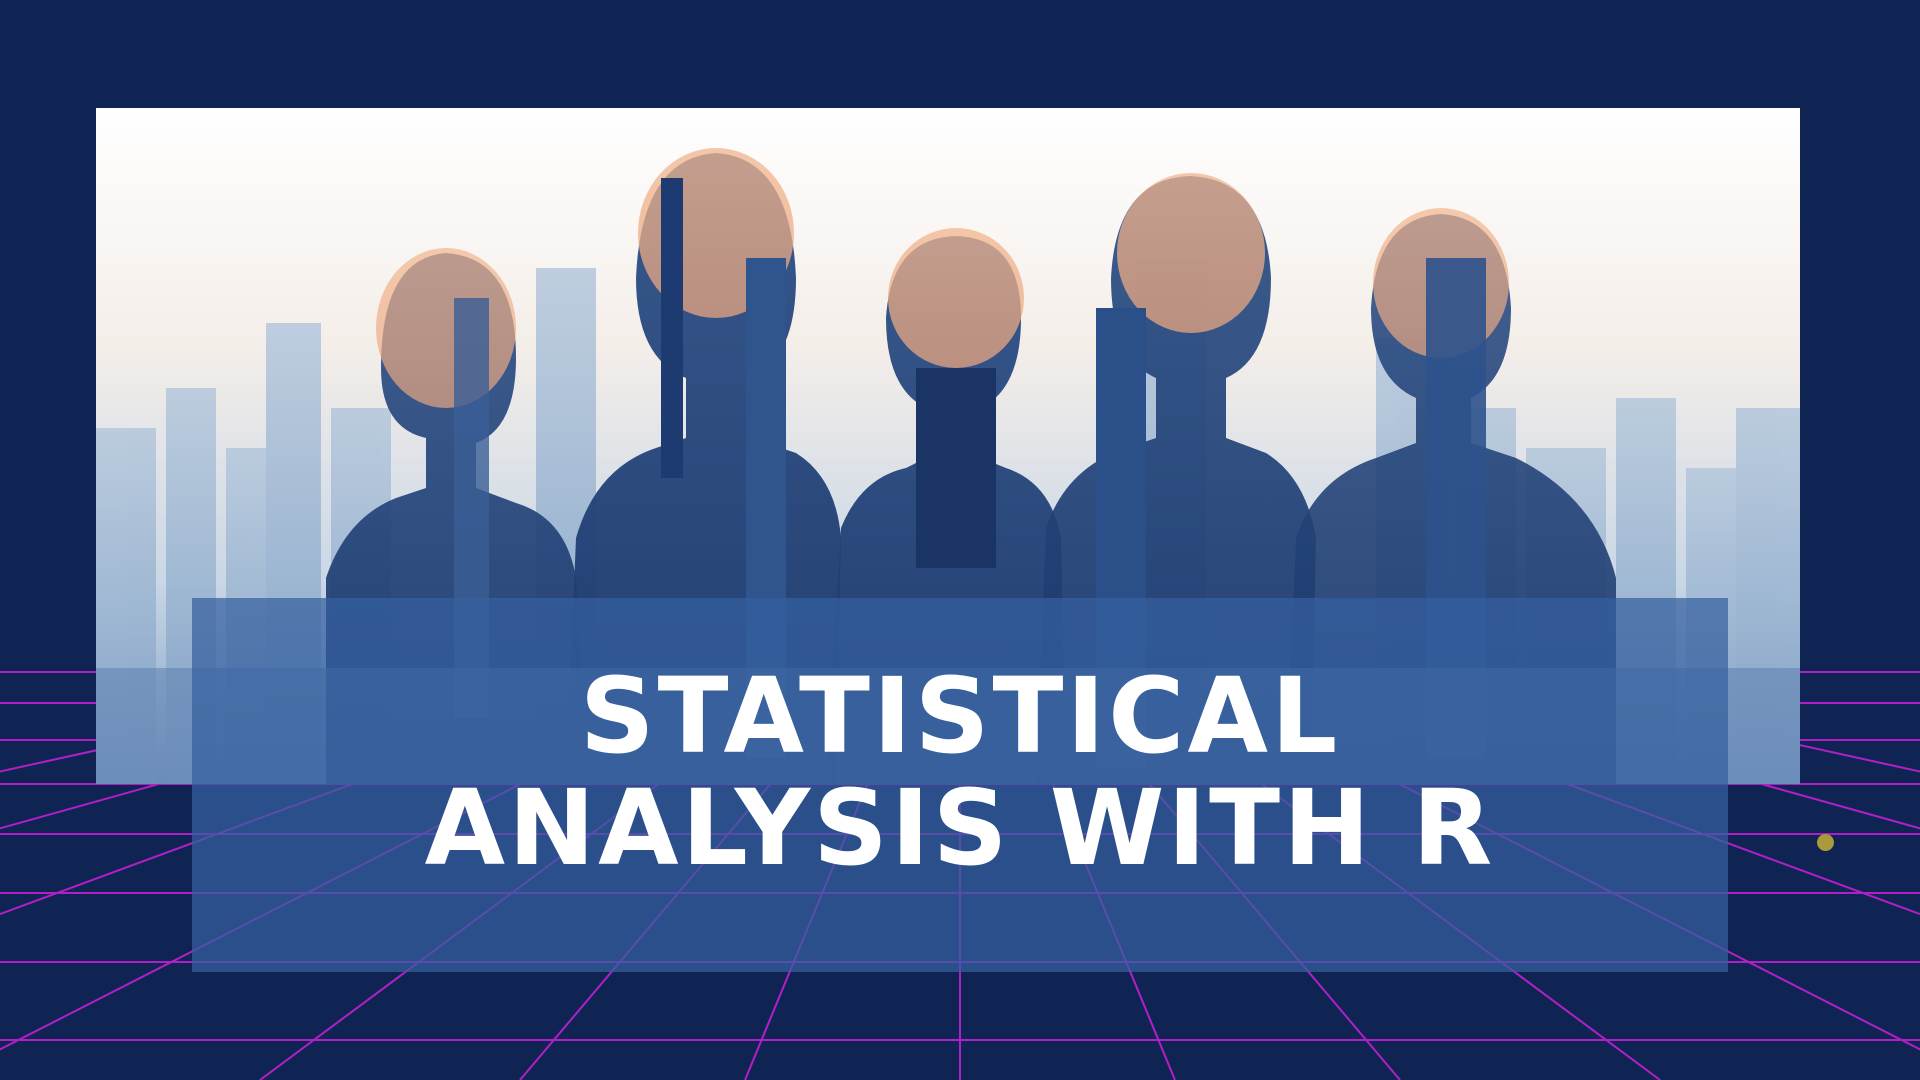 The image size is (1920, 1080). Describe the element at coordinates (960, 828) in the screenshot. I see `title-line-2: ANALYSIS WITH R` at that location.